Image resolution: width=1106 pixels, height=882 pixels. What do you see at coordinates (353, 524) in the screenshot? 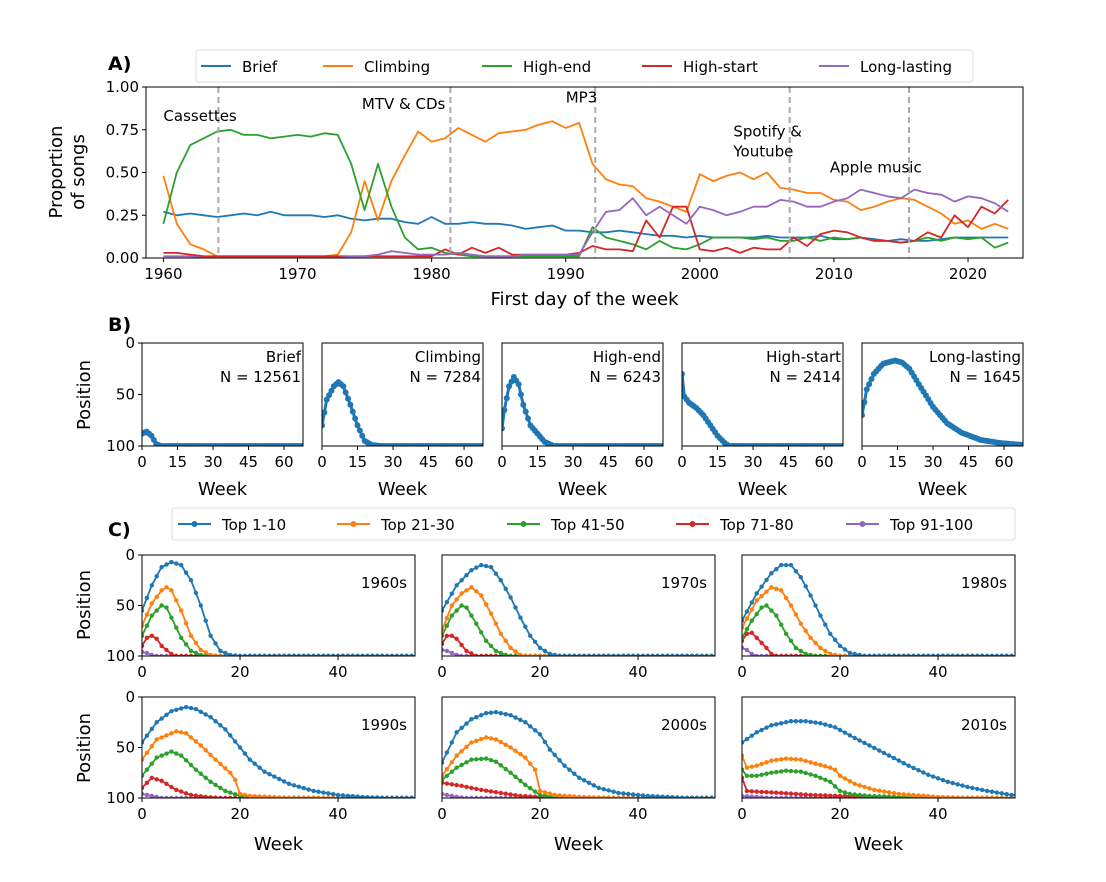
I see `legend-marker` at bounding box center [353, 524].